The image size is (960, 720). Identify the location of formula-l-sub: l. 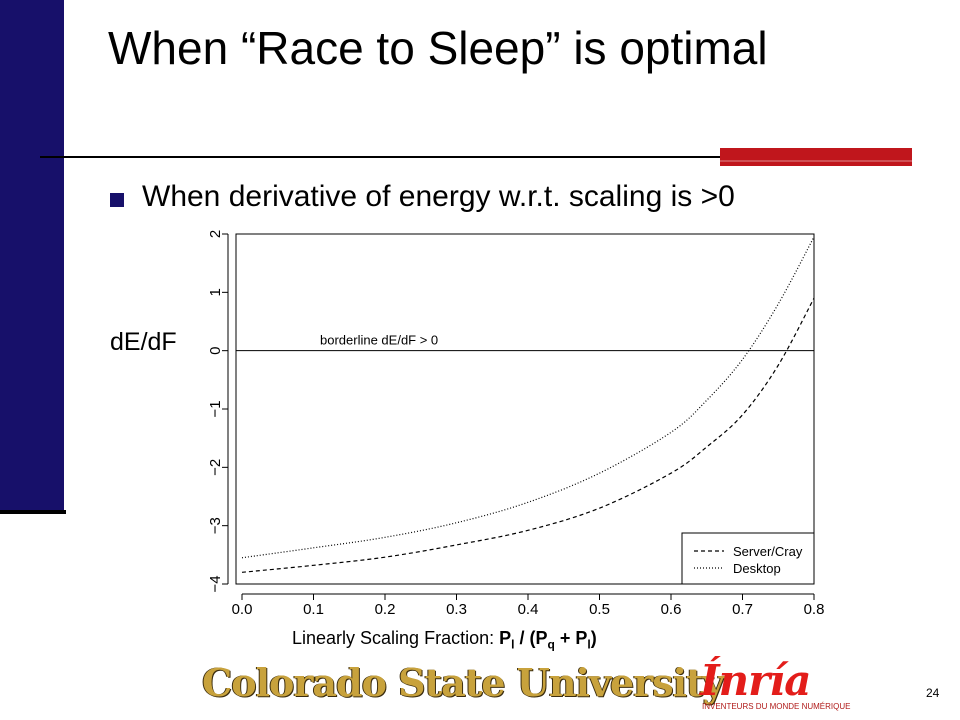
(589, 644).